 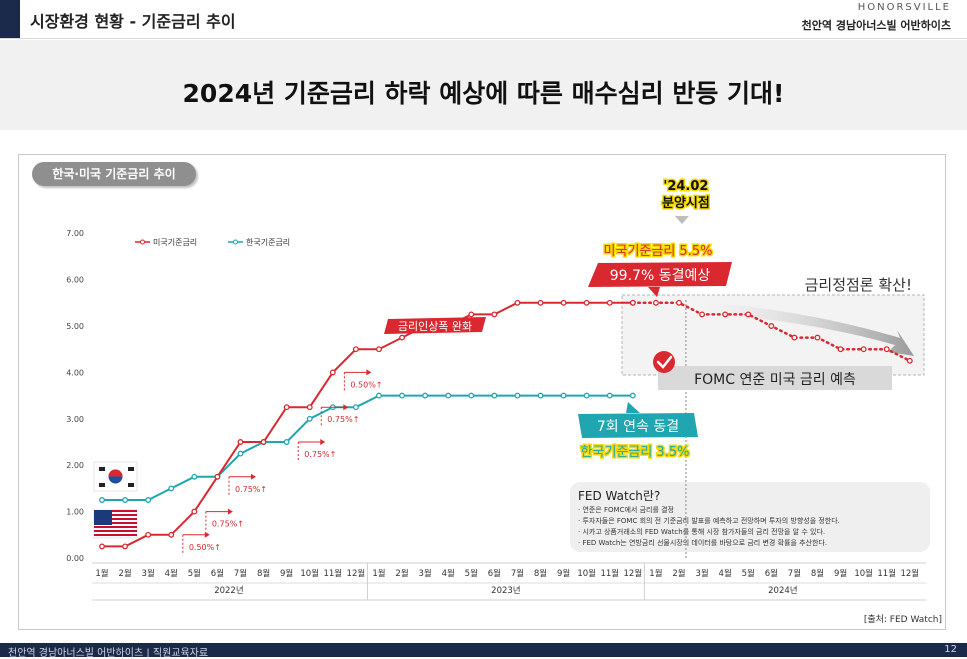 What do you see at coordinates (367, 447) in the screenshot?
I see `series-line` at bounding box center [367, 447].